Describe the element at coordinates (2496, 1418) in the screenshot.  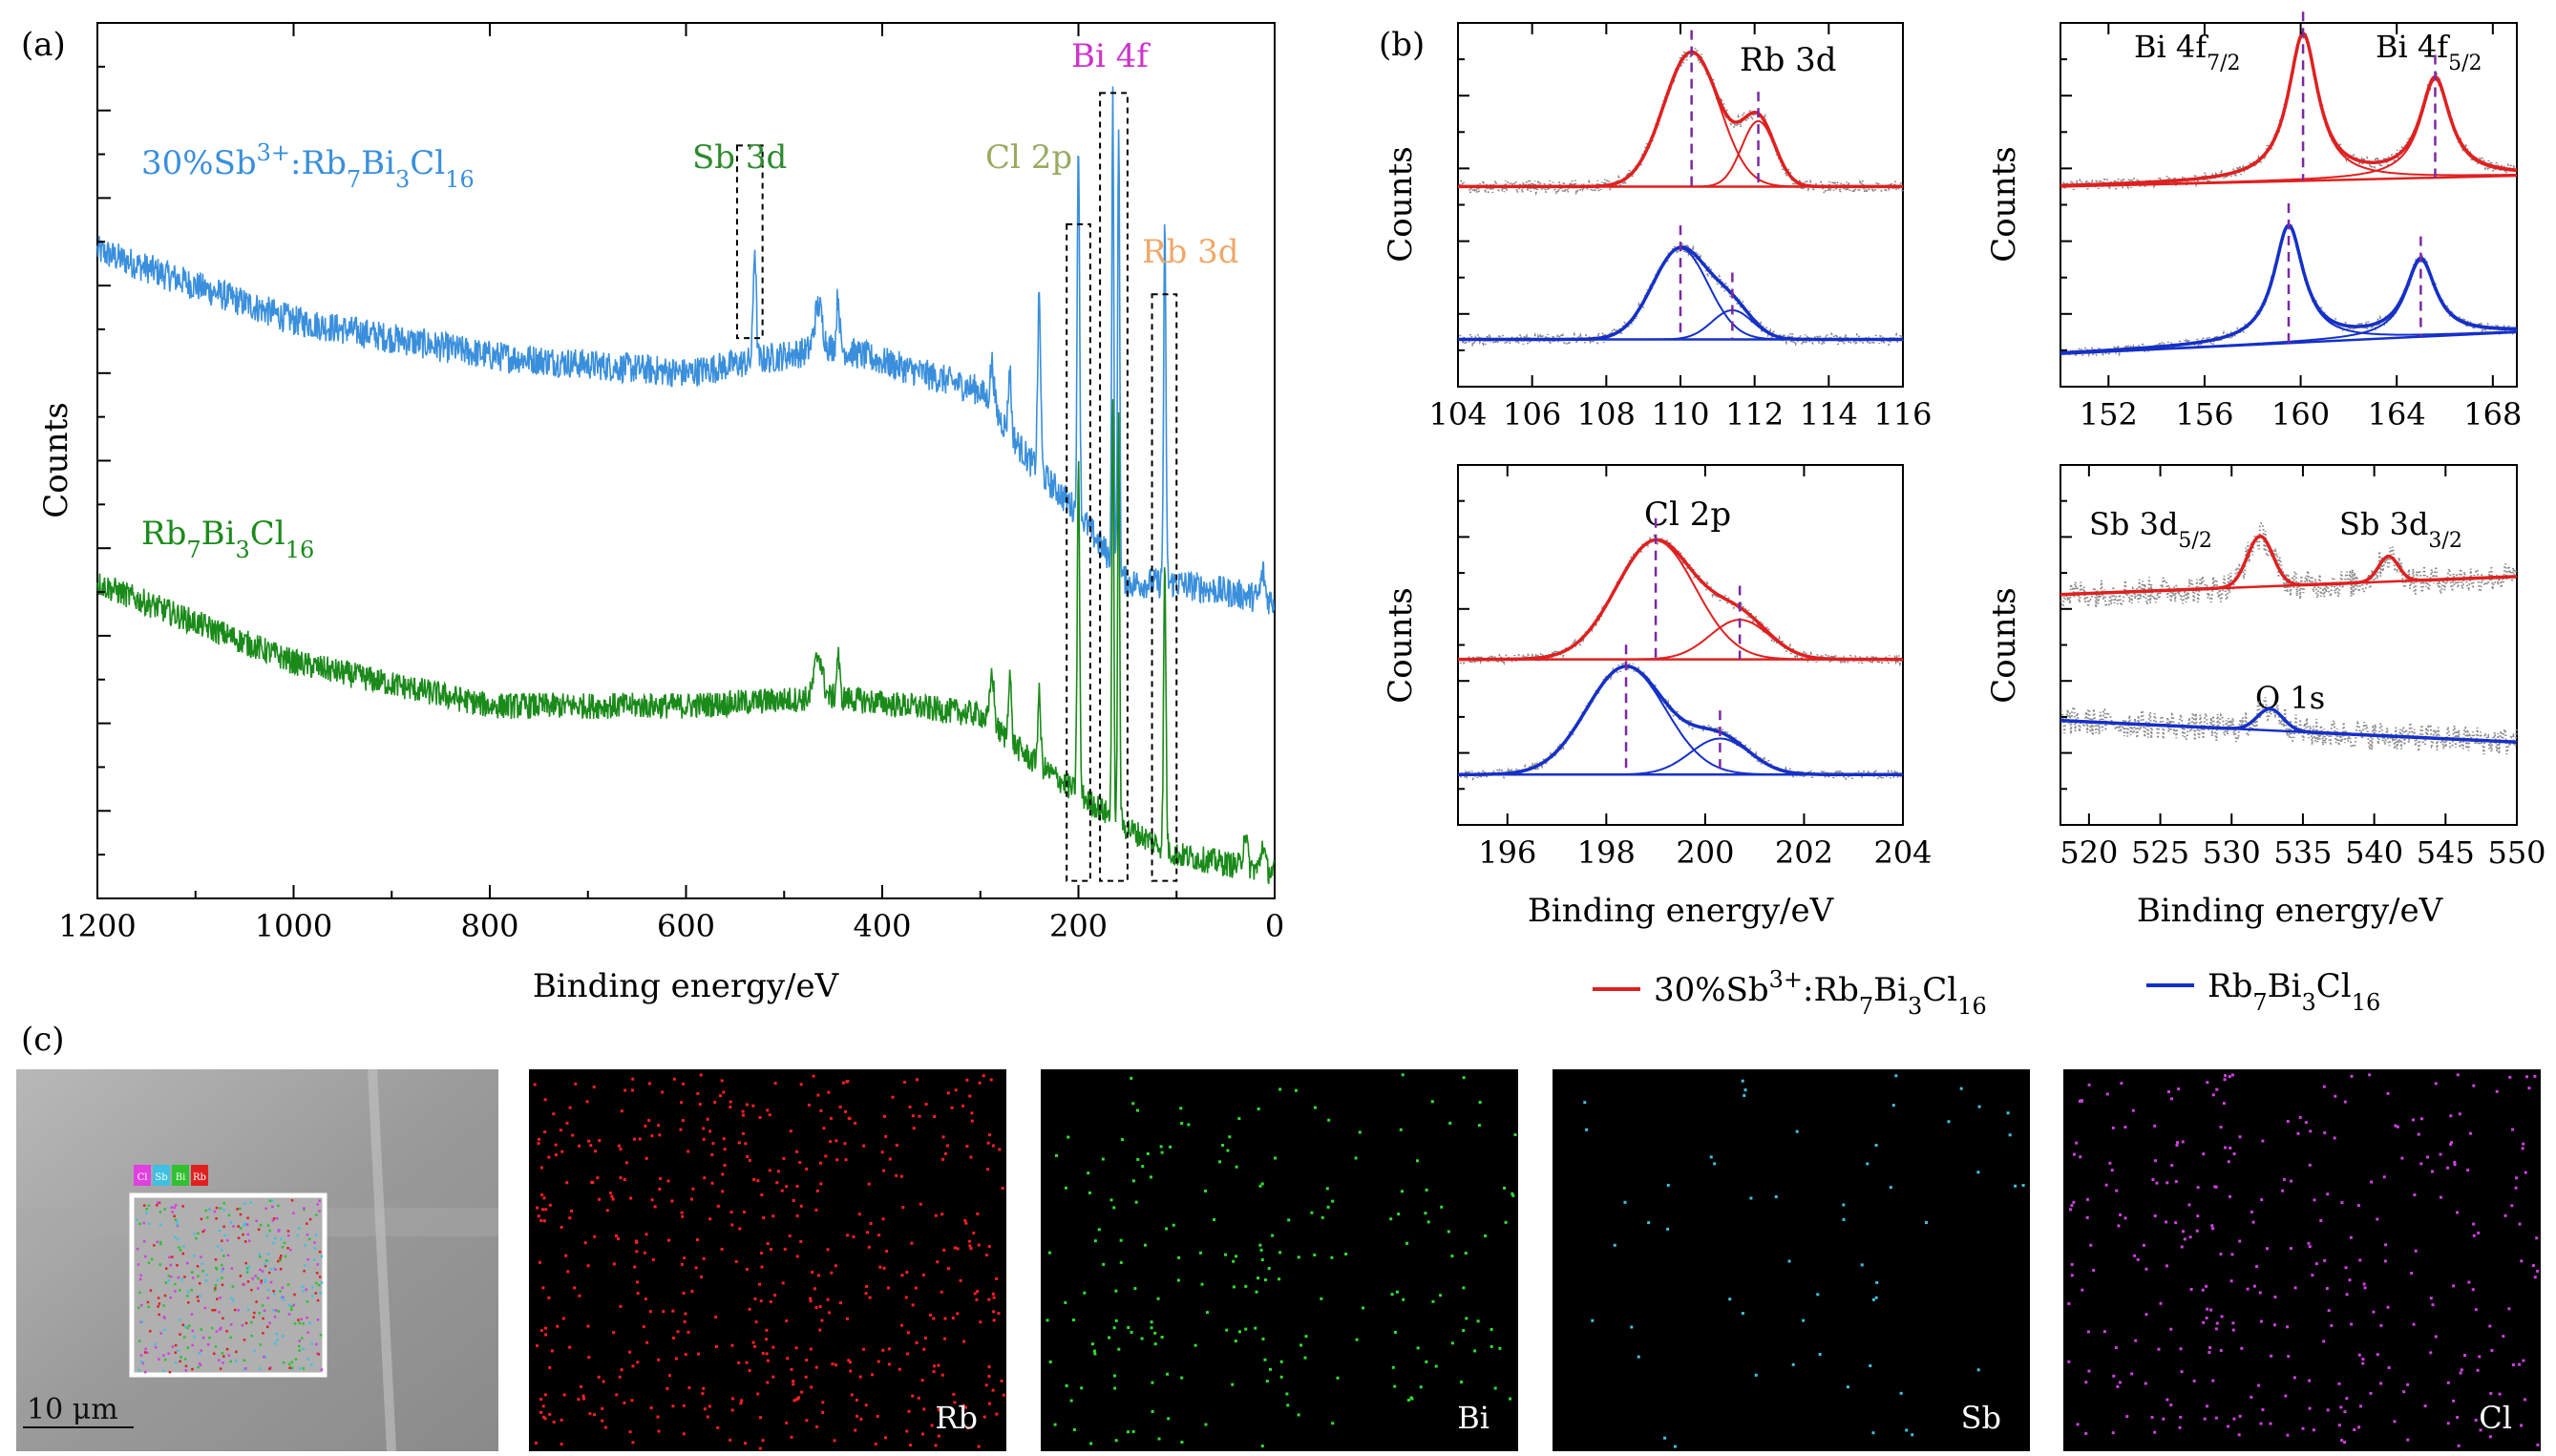
I see `map-label: Cl` at that location.